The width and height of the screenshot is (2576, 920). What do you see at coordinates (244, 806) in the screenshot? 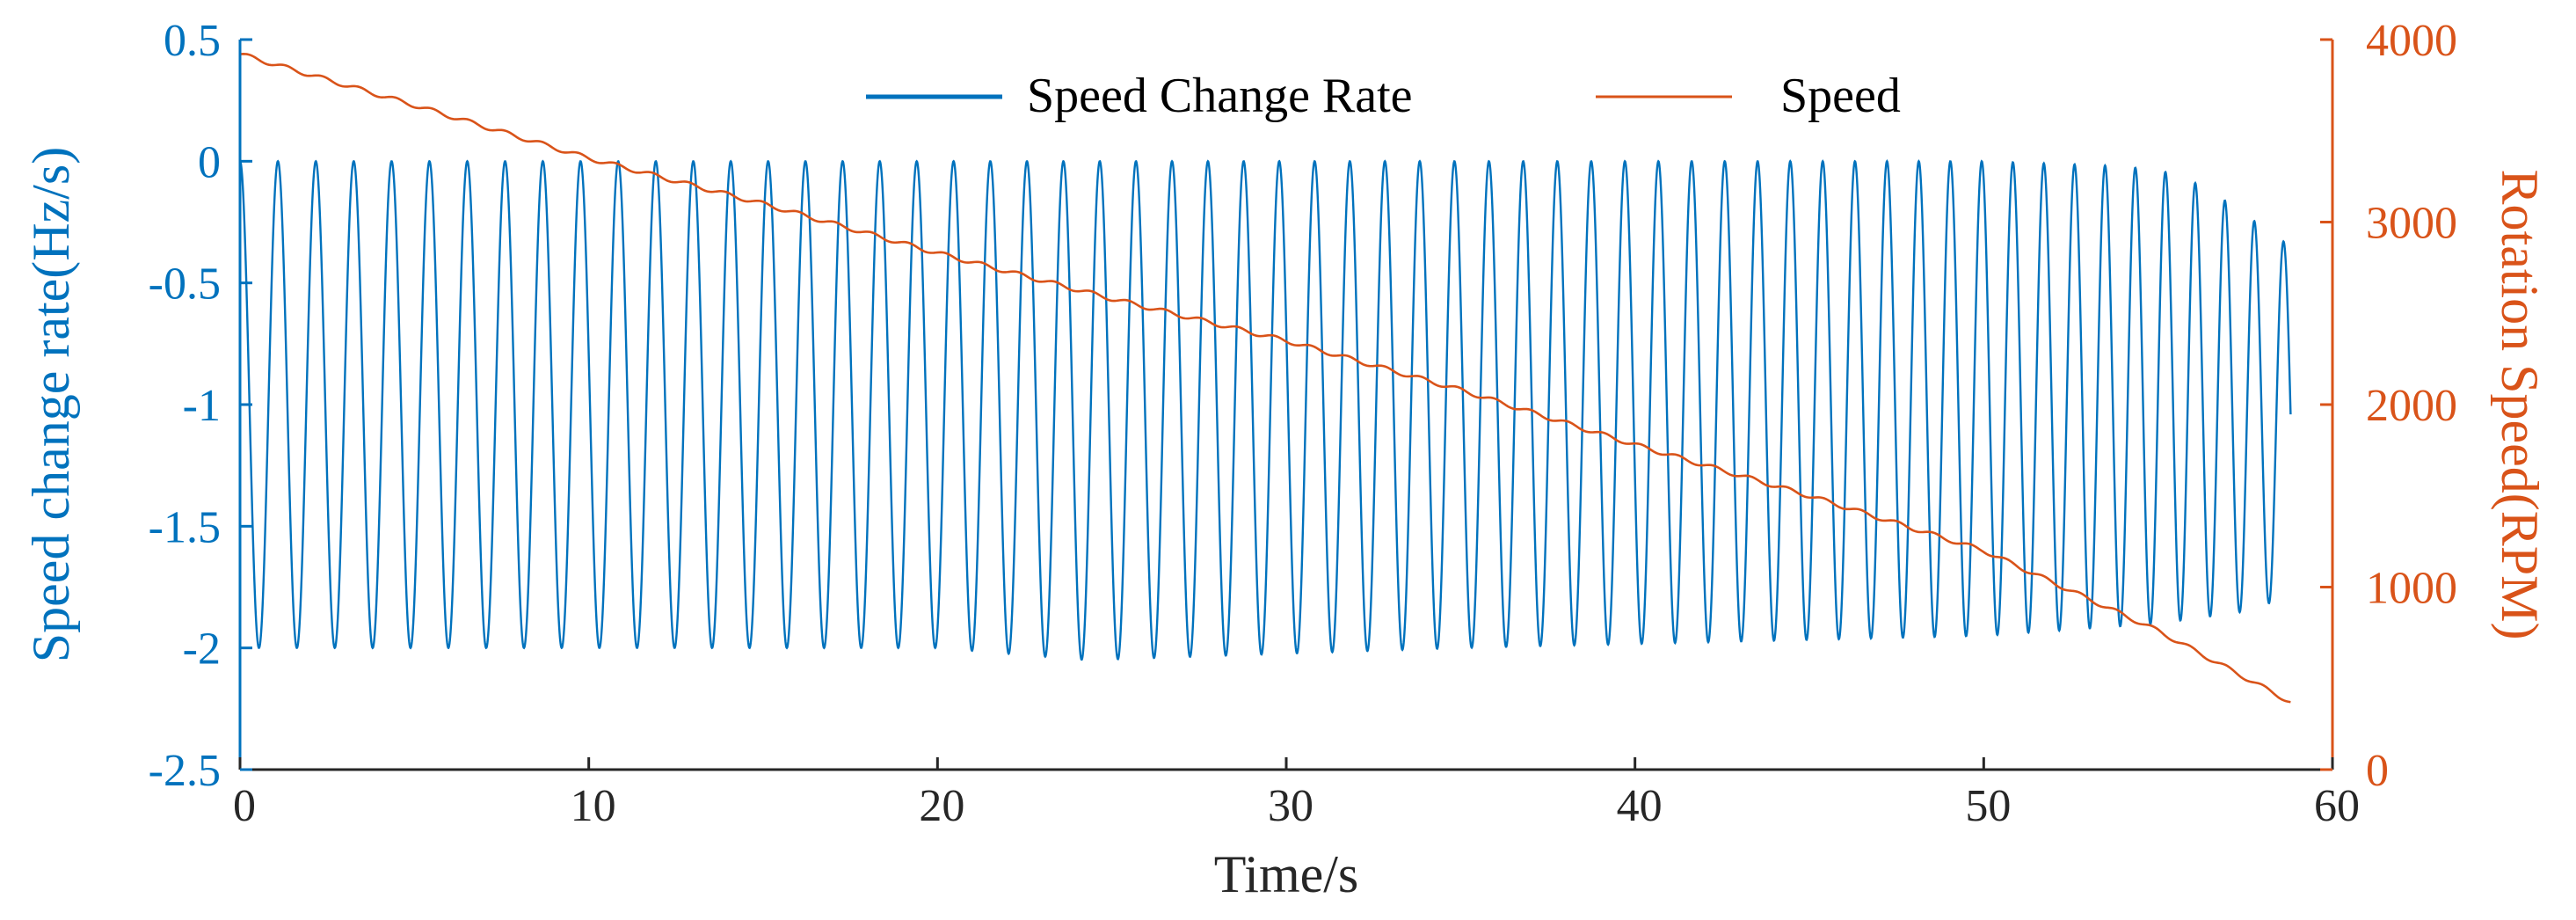
I see `x-tick-label: 0` at bounding box center [244, 806].